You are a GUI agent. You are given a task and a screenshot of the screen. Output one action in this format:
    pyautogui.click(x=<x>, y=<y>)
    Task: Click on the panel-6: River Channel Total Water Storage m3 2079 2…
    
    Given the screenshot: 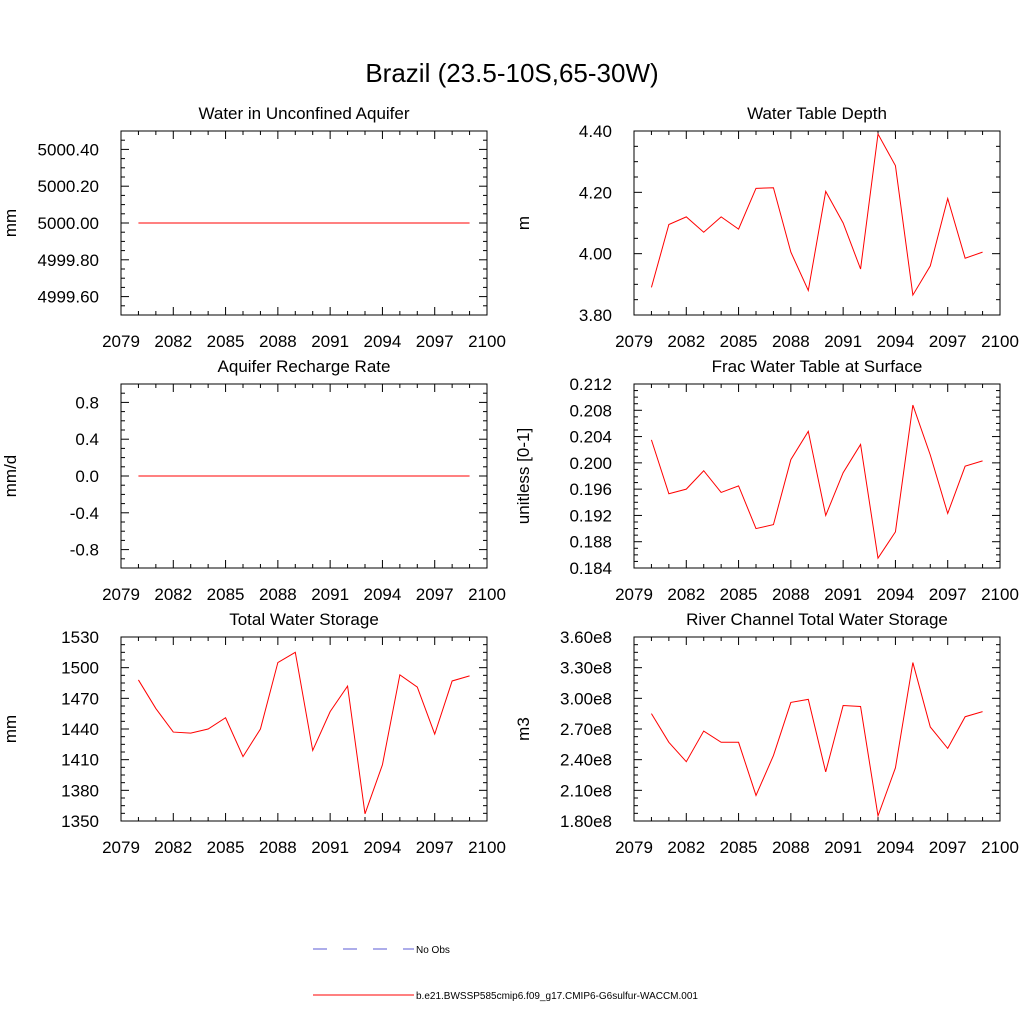 What is the action you would take?
    pyautogui.click(x=766, y=733)
    